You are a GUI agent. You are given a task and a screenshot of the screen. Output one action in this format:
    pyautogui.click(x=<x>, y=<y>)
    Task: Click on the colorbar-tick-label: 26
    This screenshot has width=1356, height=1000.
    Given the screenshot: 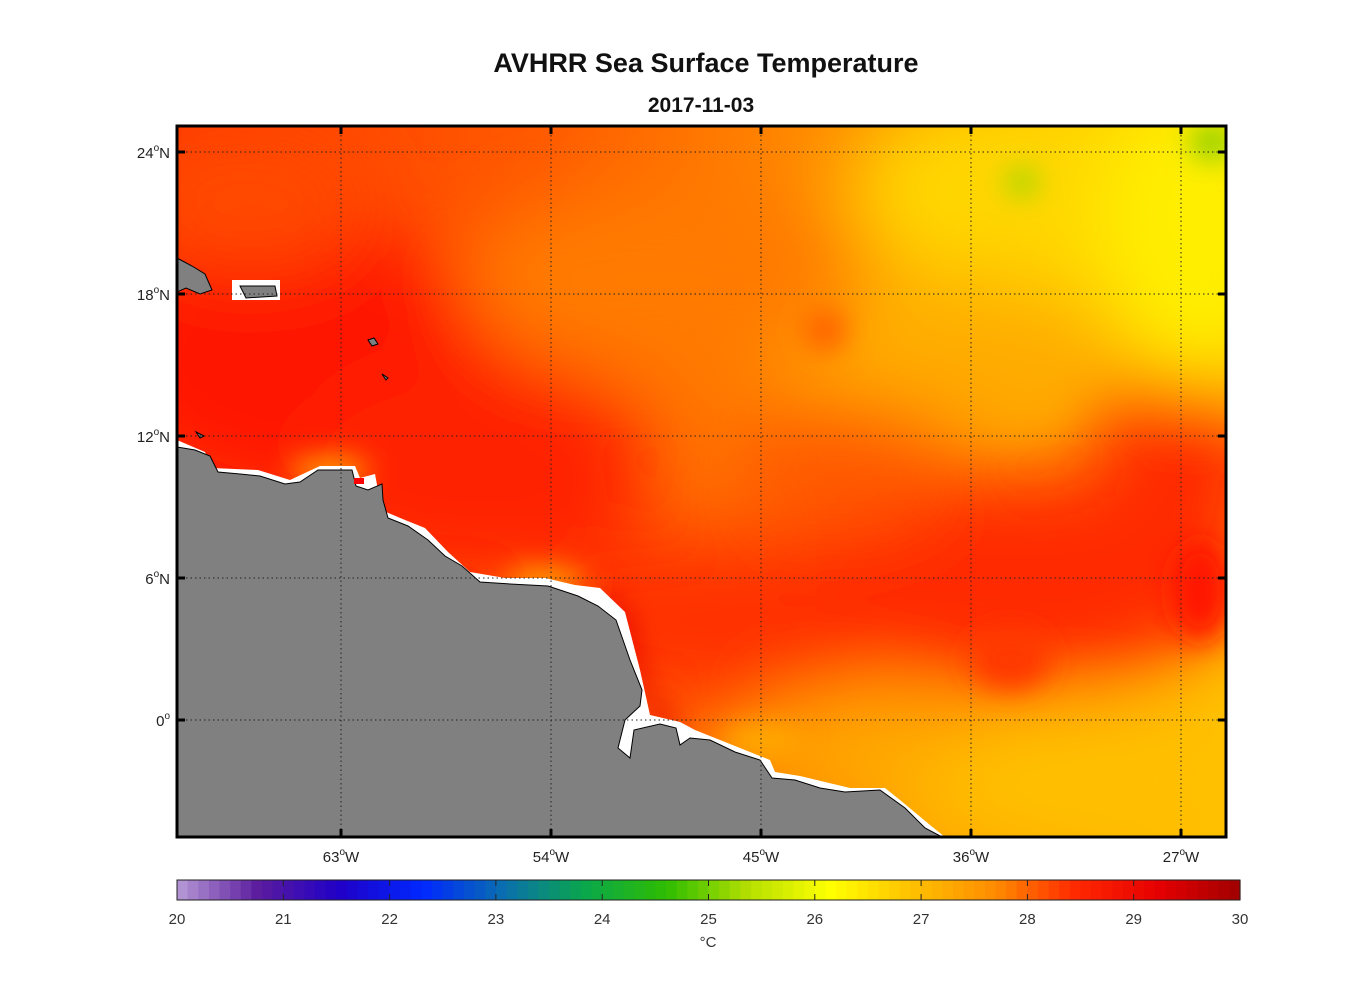 What is the action you would take?
    pyautogui.click(x=814, y=919)
    